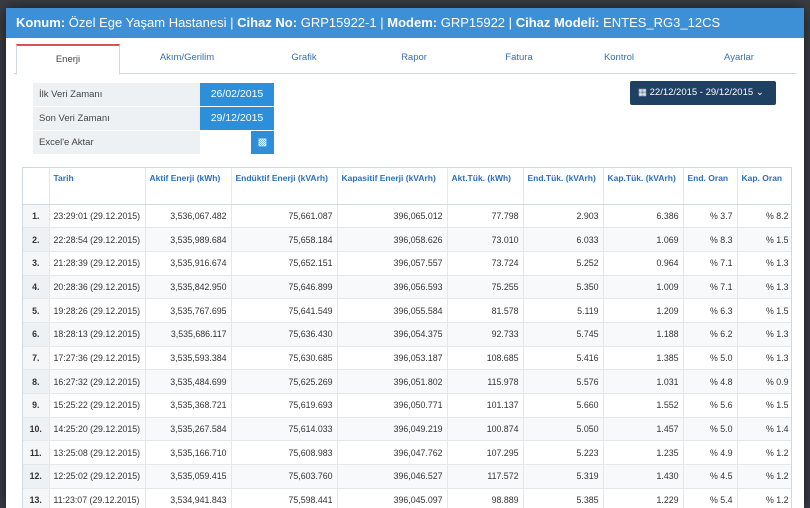 The image size is (810, 508). I want to click on column-header: Aktif Enerji (kWh), so click(188, 186).